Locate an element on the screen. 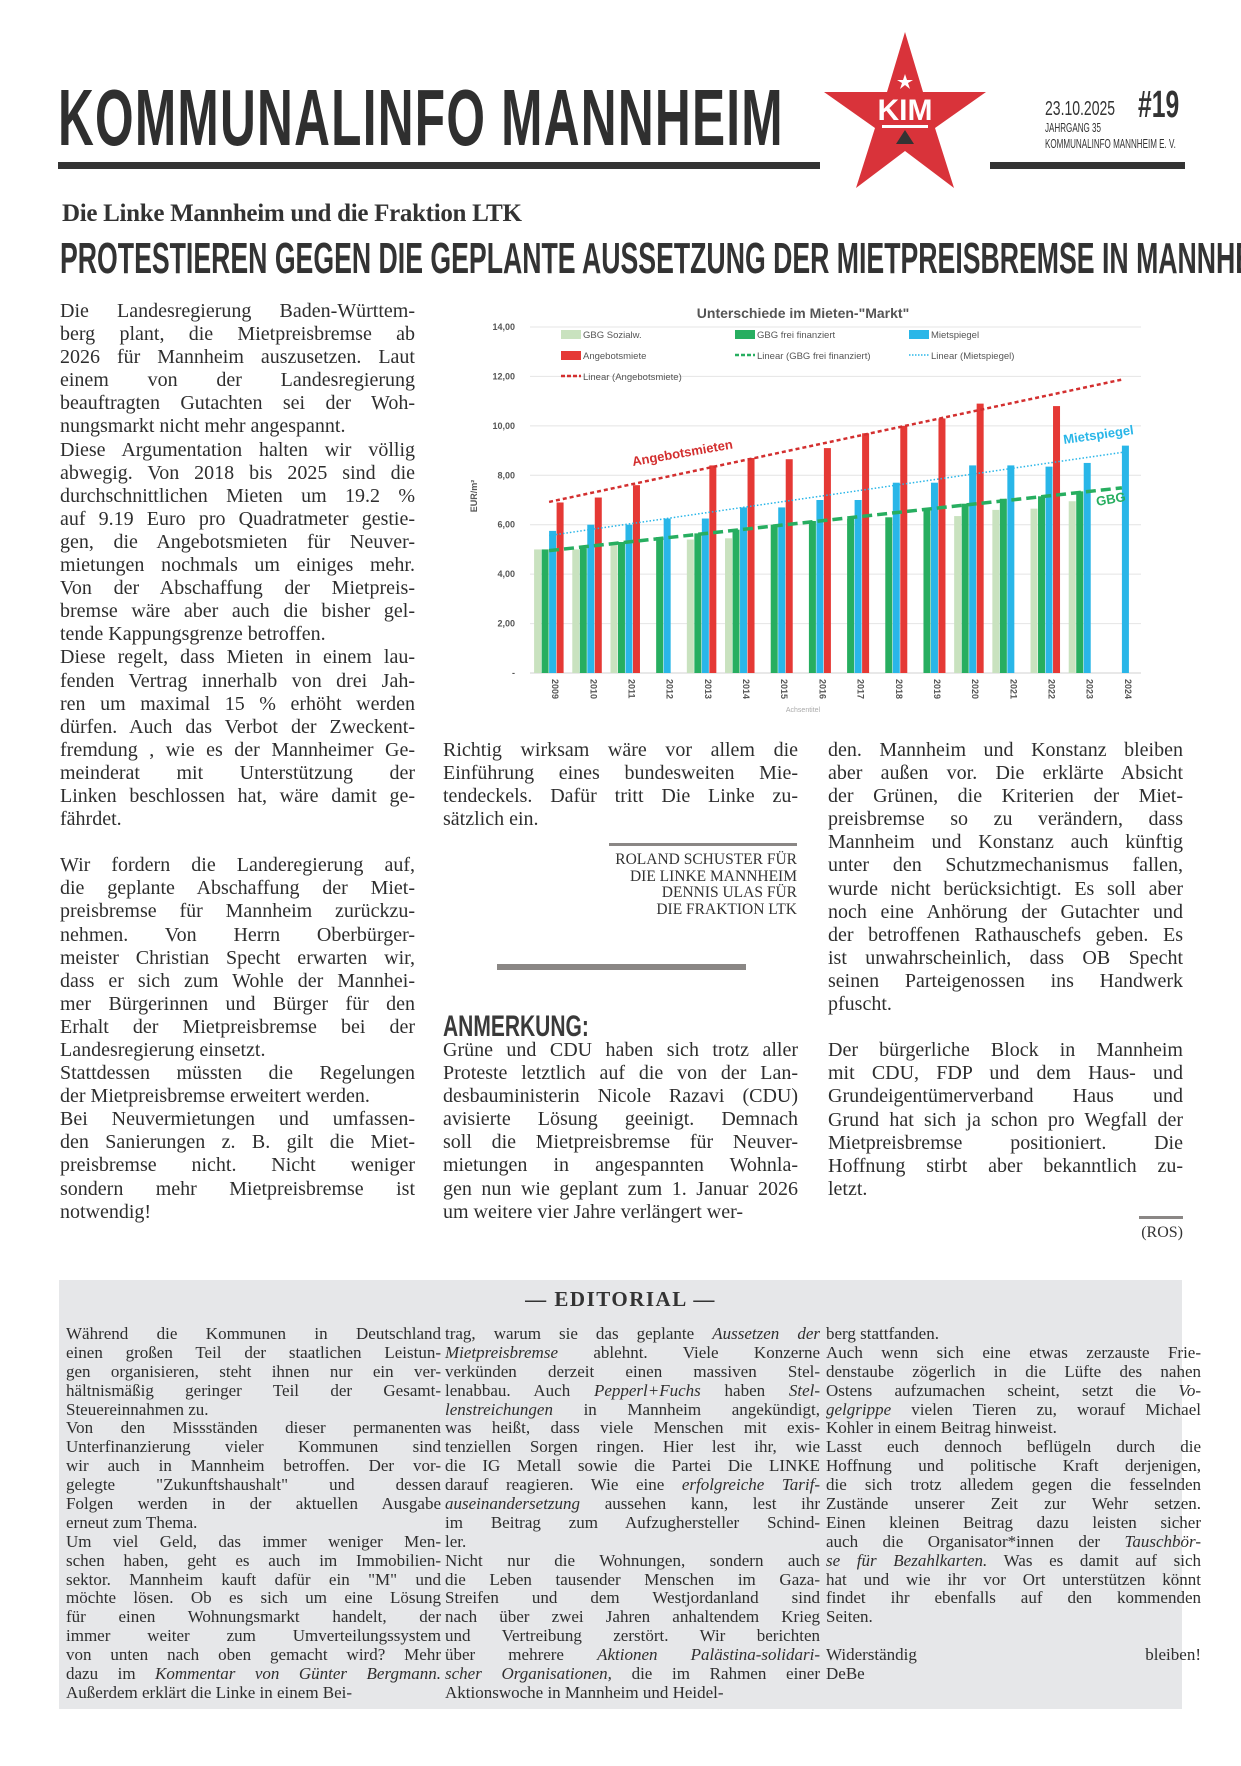 The width and height of the screenshot is (1241, 1766). x-tick-label: 2010 is located at coordinates (593, 689).